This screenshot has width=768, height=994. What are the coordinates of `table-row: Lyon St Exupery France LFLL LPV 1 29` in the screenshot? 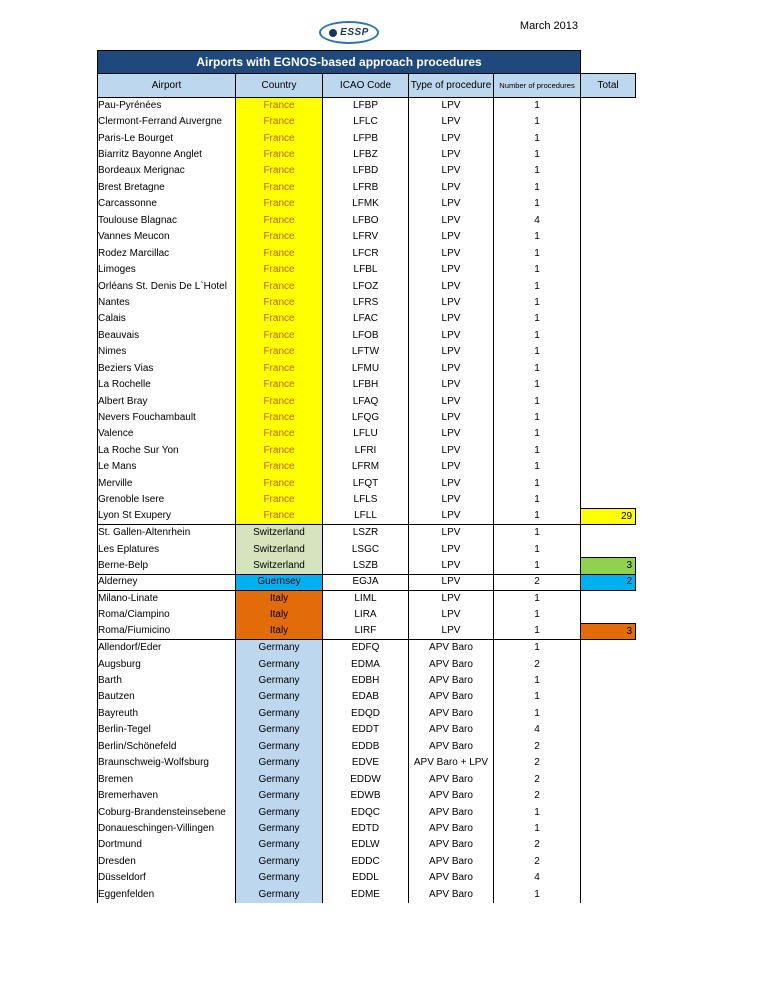 It's located at (367, 516).